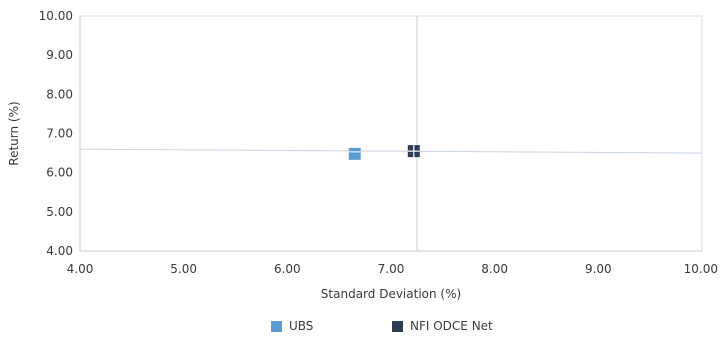 This screenshot has height=339, width=722. I want to click on x-tick-label: 4.00, so click(80, 269).